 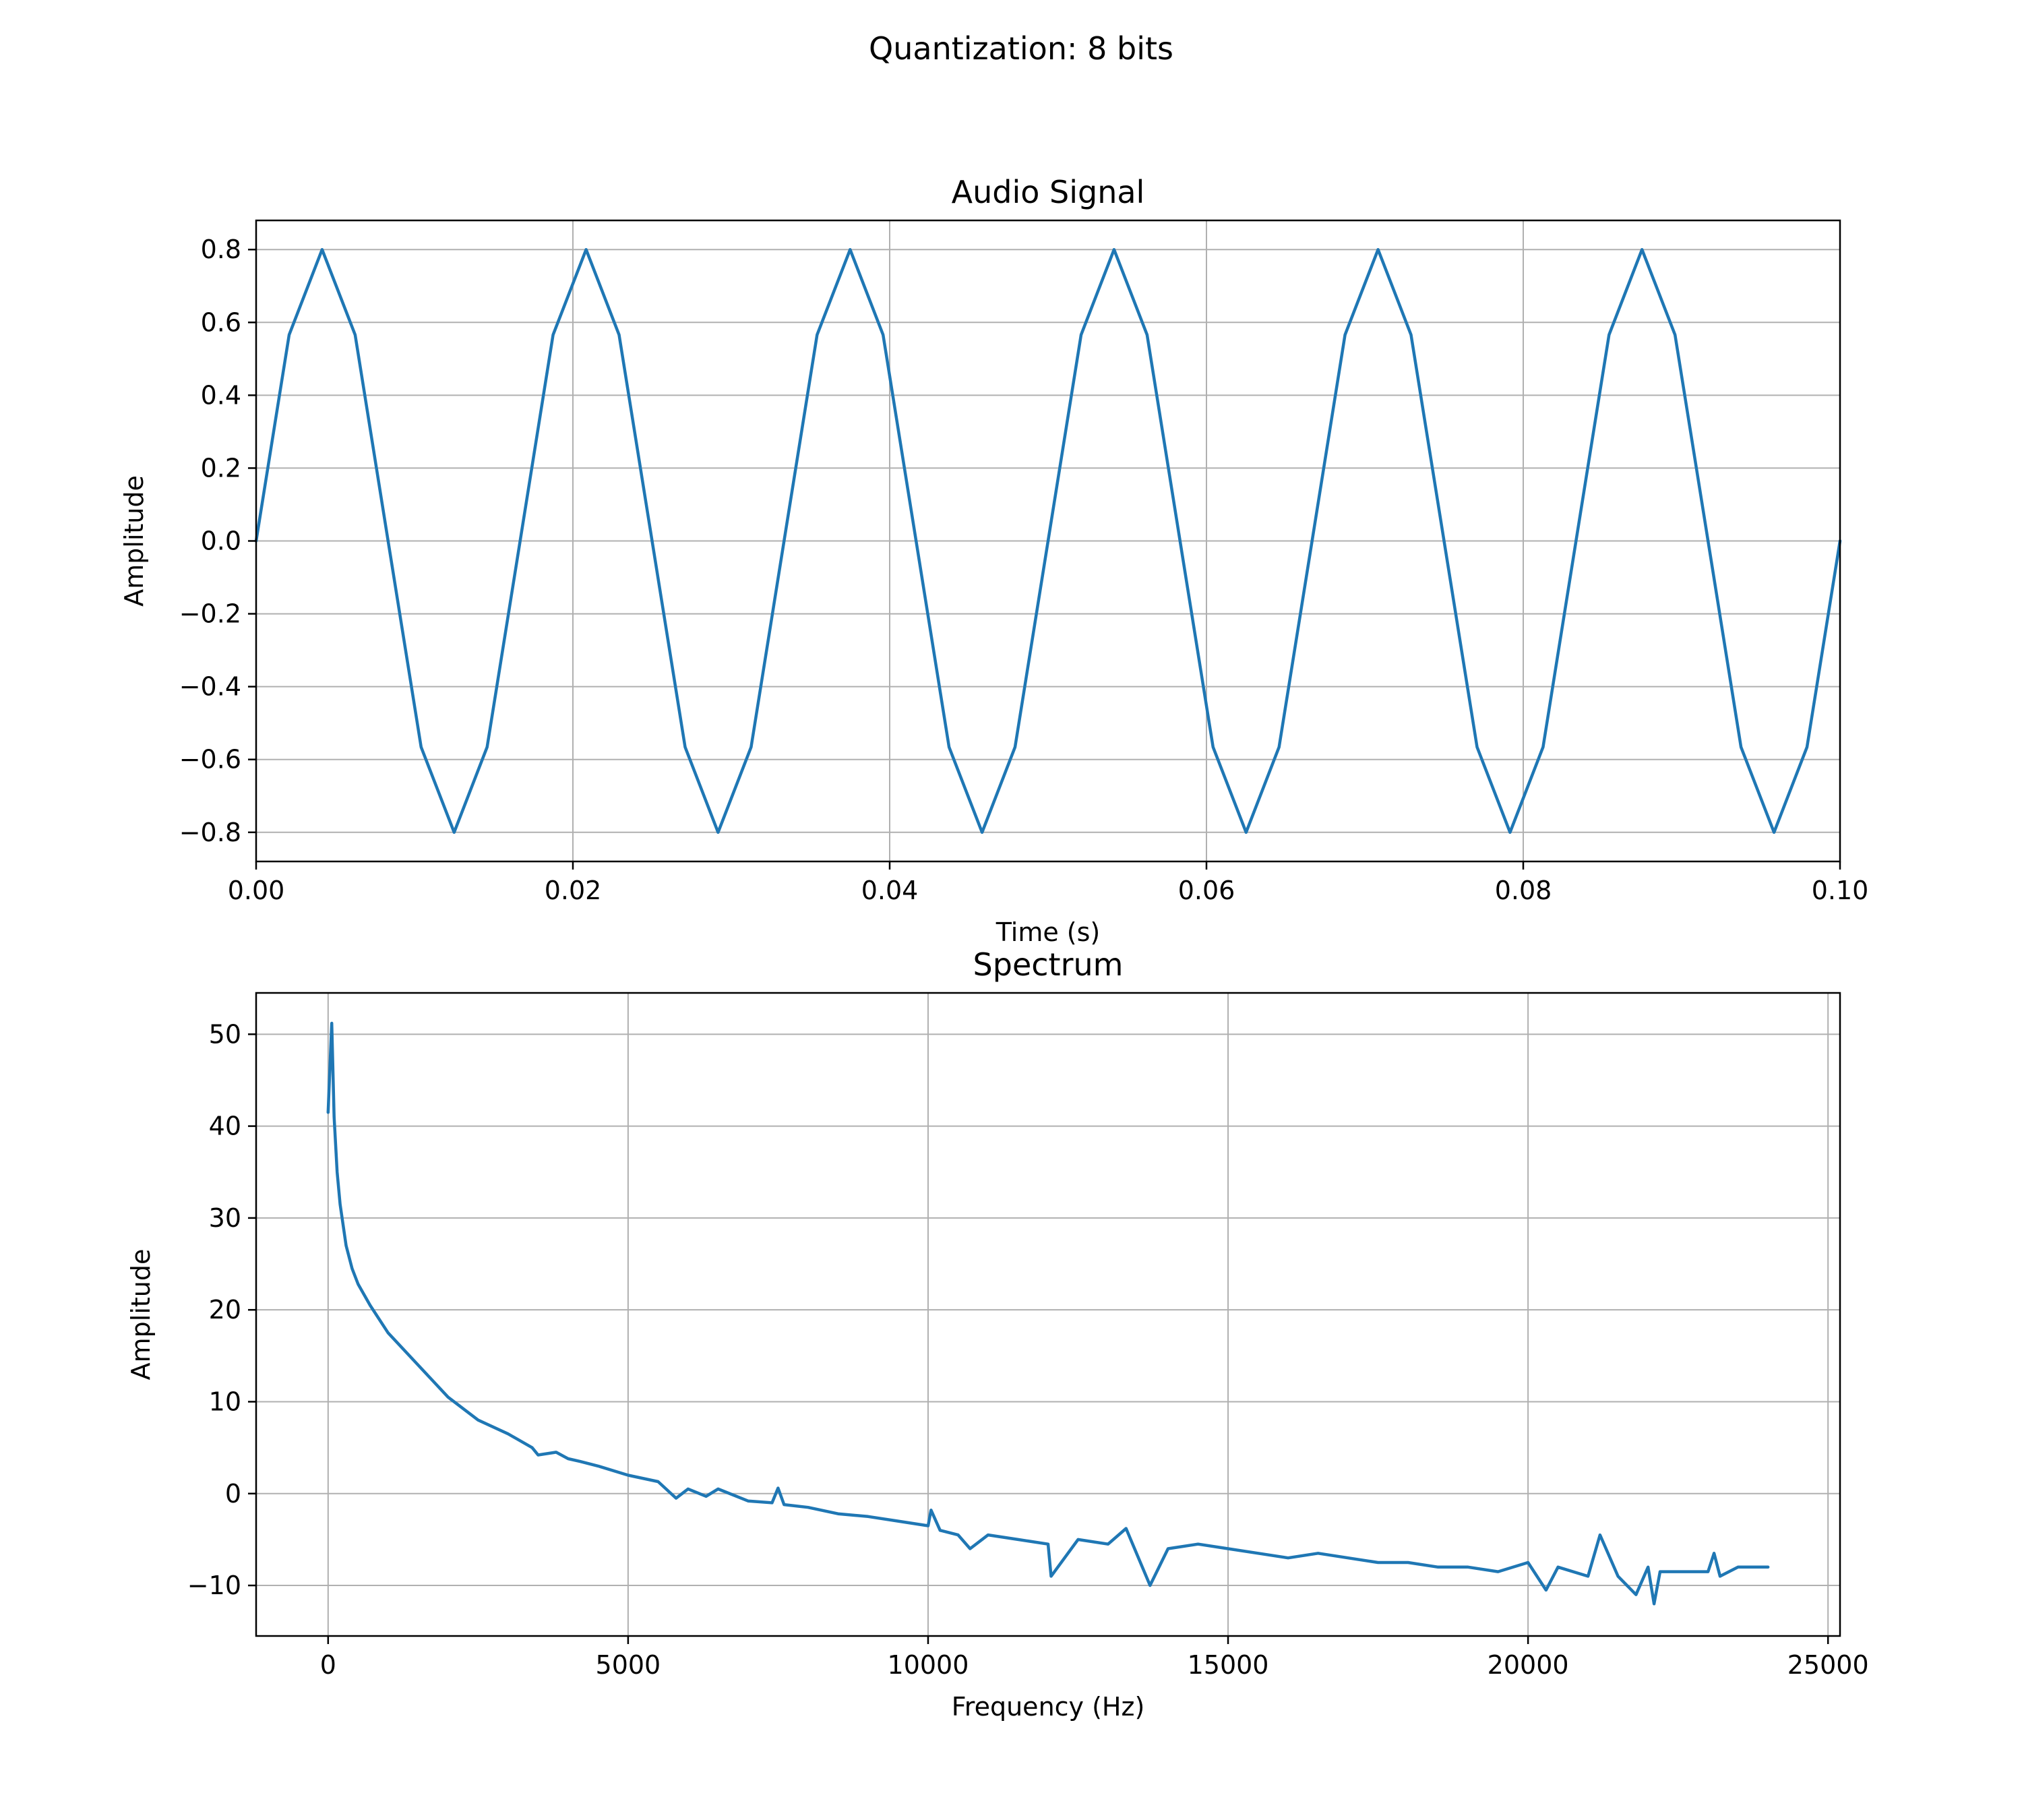 I want to click on audio-signal-y-tick-label: 0.6, so click(x=221, y=322).